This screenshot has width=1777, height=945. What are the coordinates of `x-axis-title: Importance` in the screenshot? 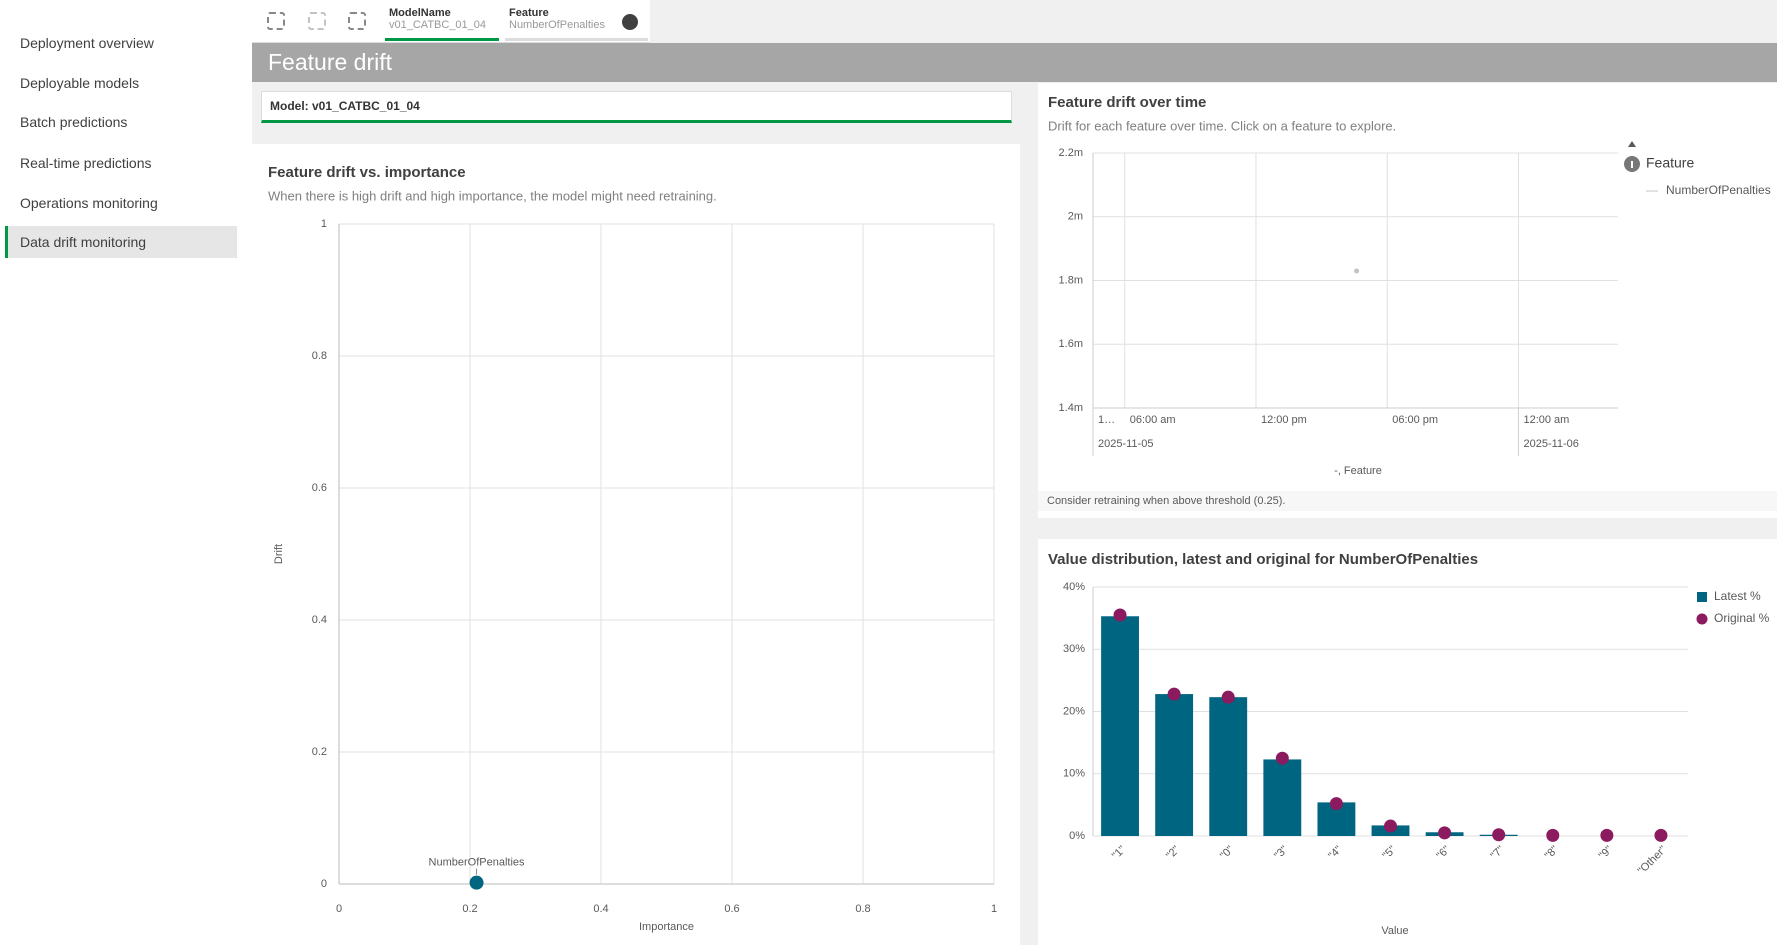 It's located at (666, 927).